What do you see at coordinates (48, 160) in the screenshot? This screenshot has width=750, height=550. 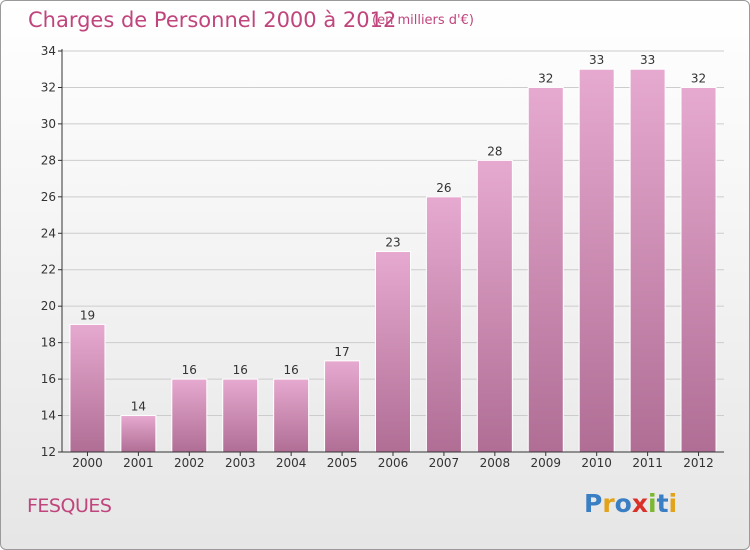 I see `y-tick-label: 28` at bounding box center [48, 160].